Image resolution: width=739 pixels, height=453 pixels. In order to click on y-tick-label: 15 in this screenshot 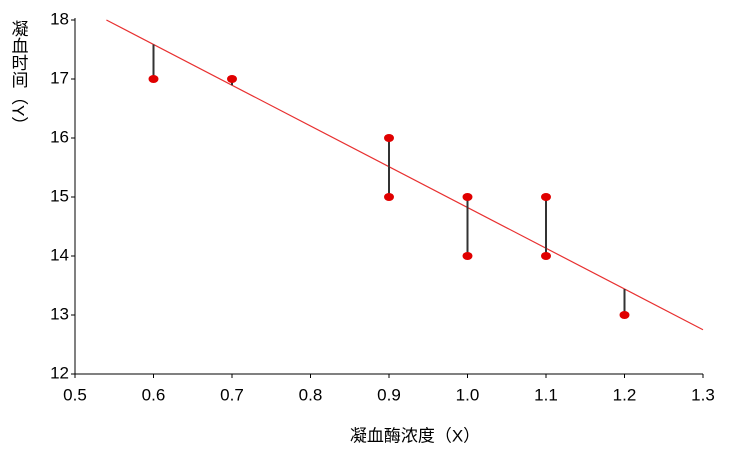, I will do `click(59, 195)`.